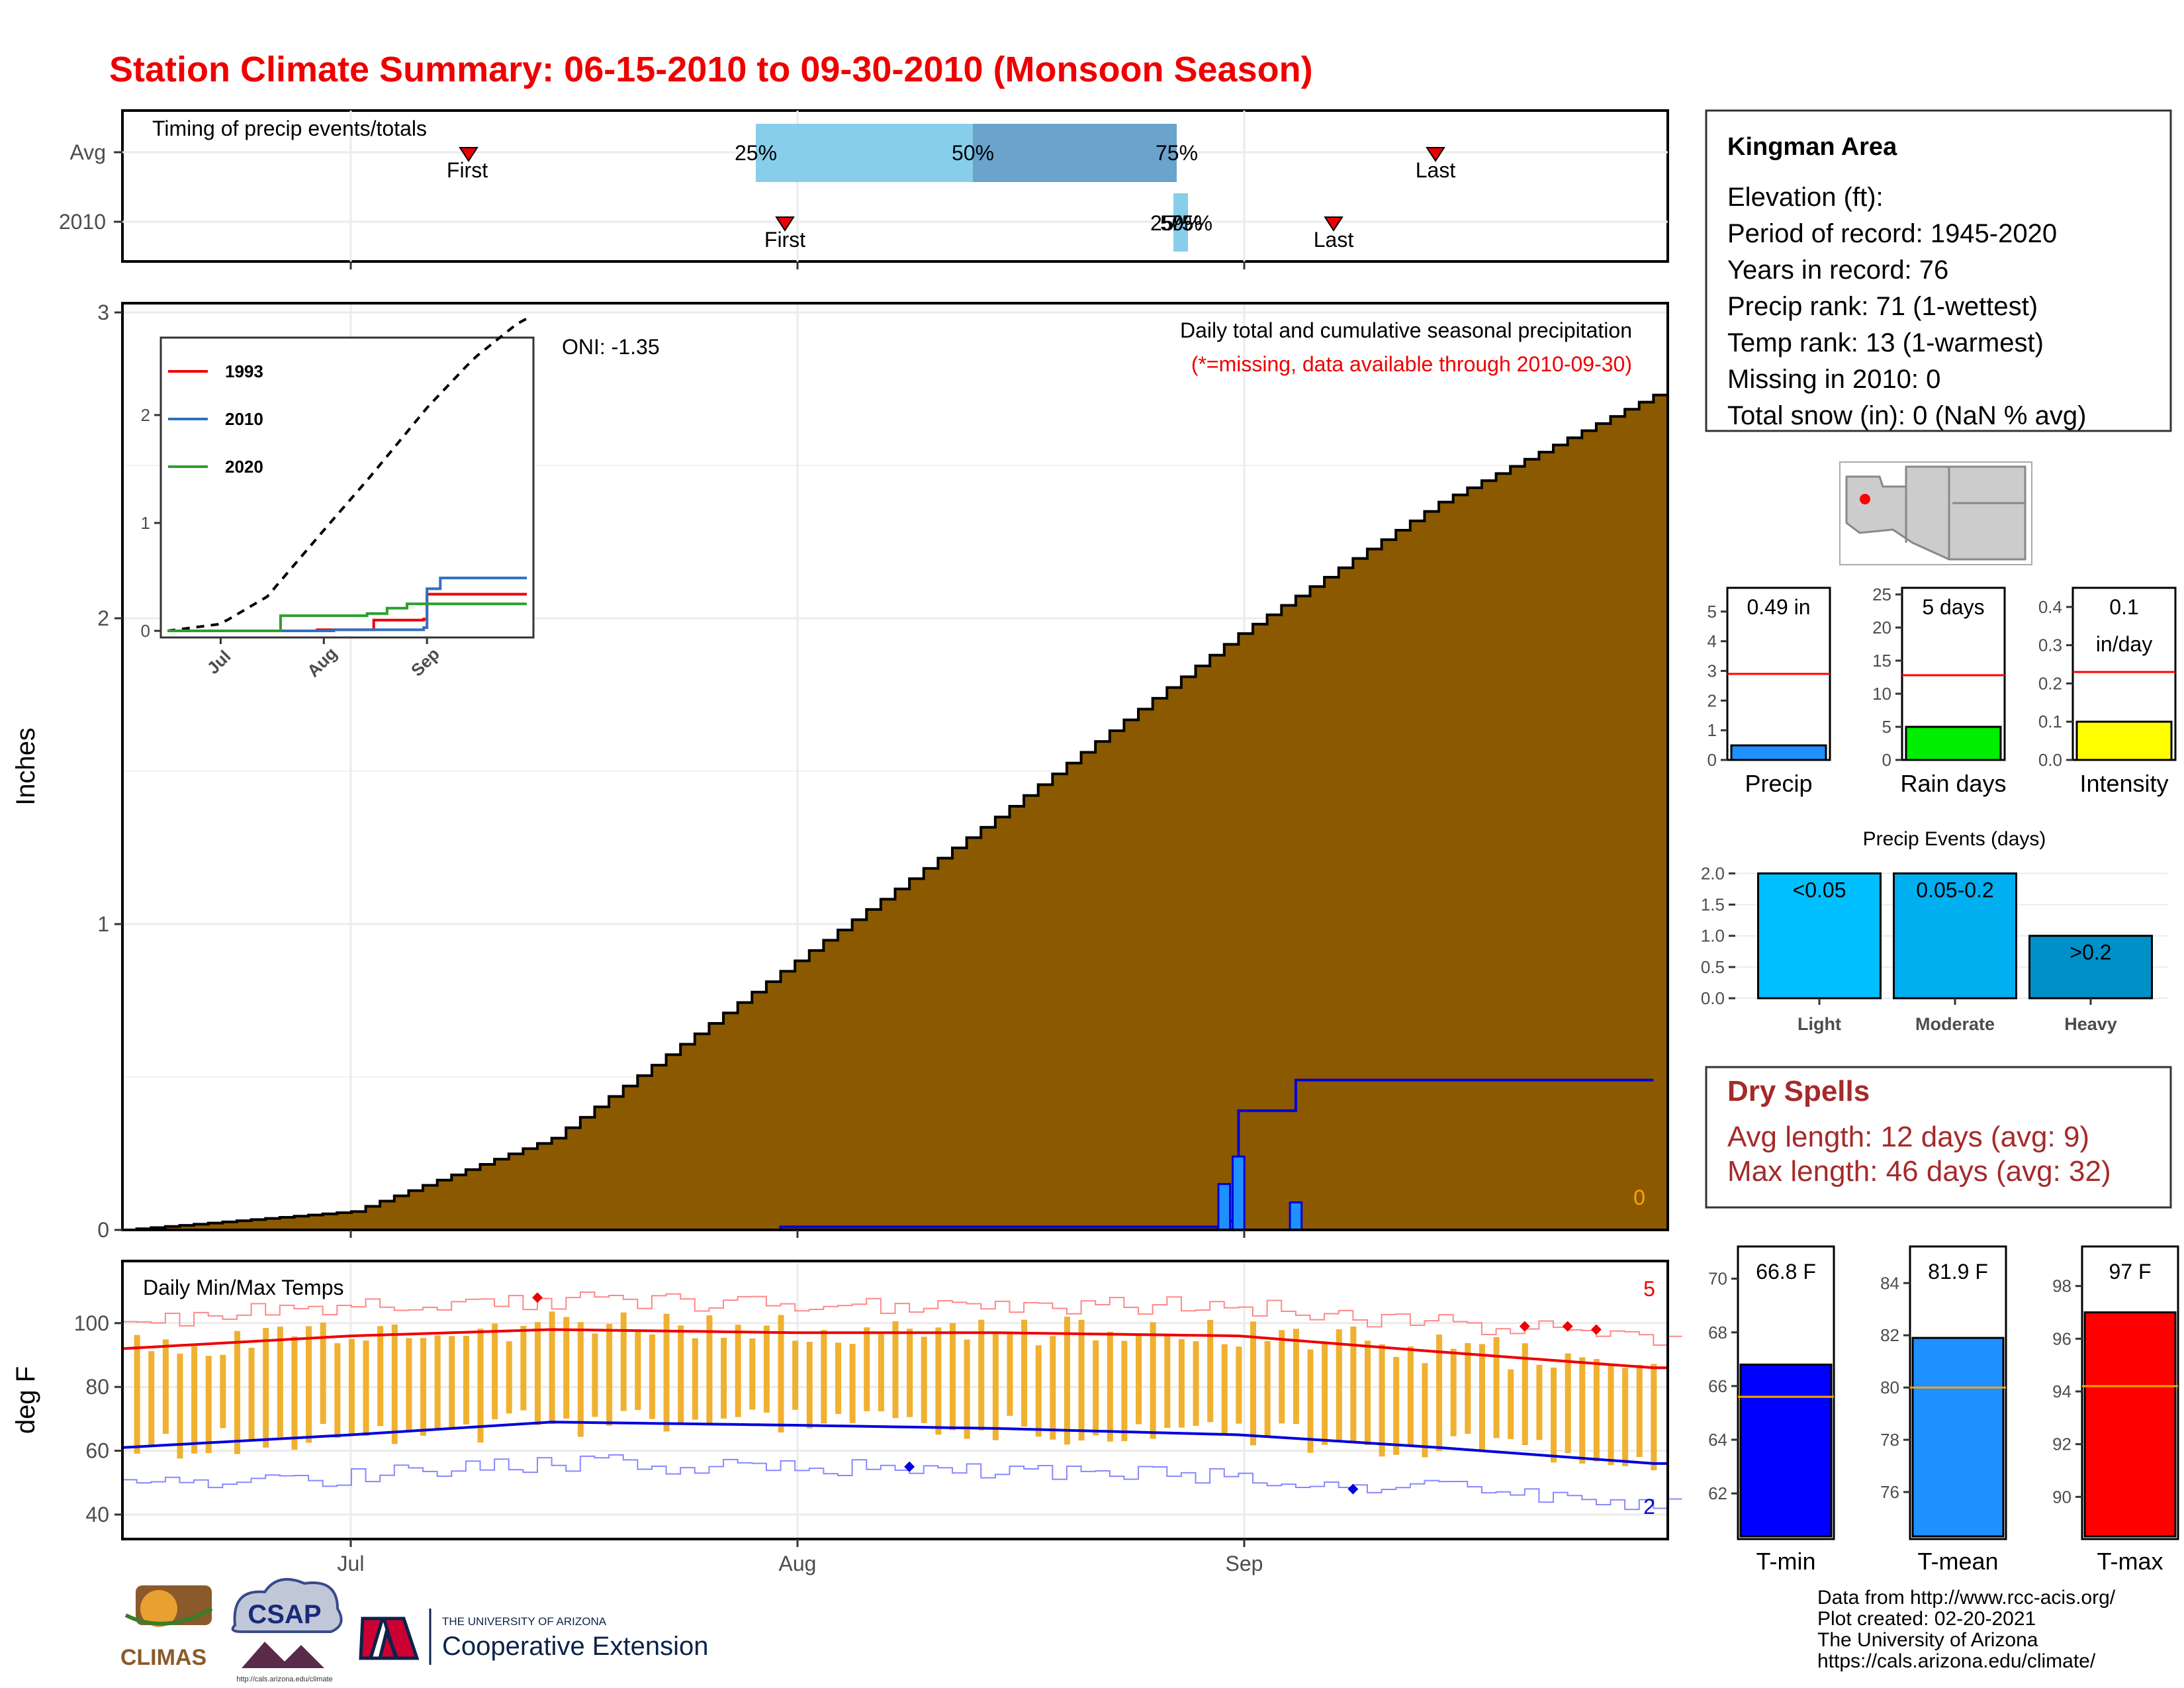 The image size is (2184, 1688). I want to click on ua-bottom-text: Cooperative Extension, so click(575, 1646).